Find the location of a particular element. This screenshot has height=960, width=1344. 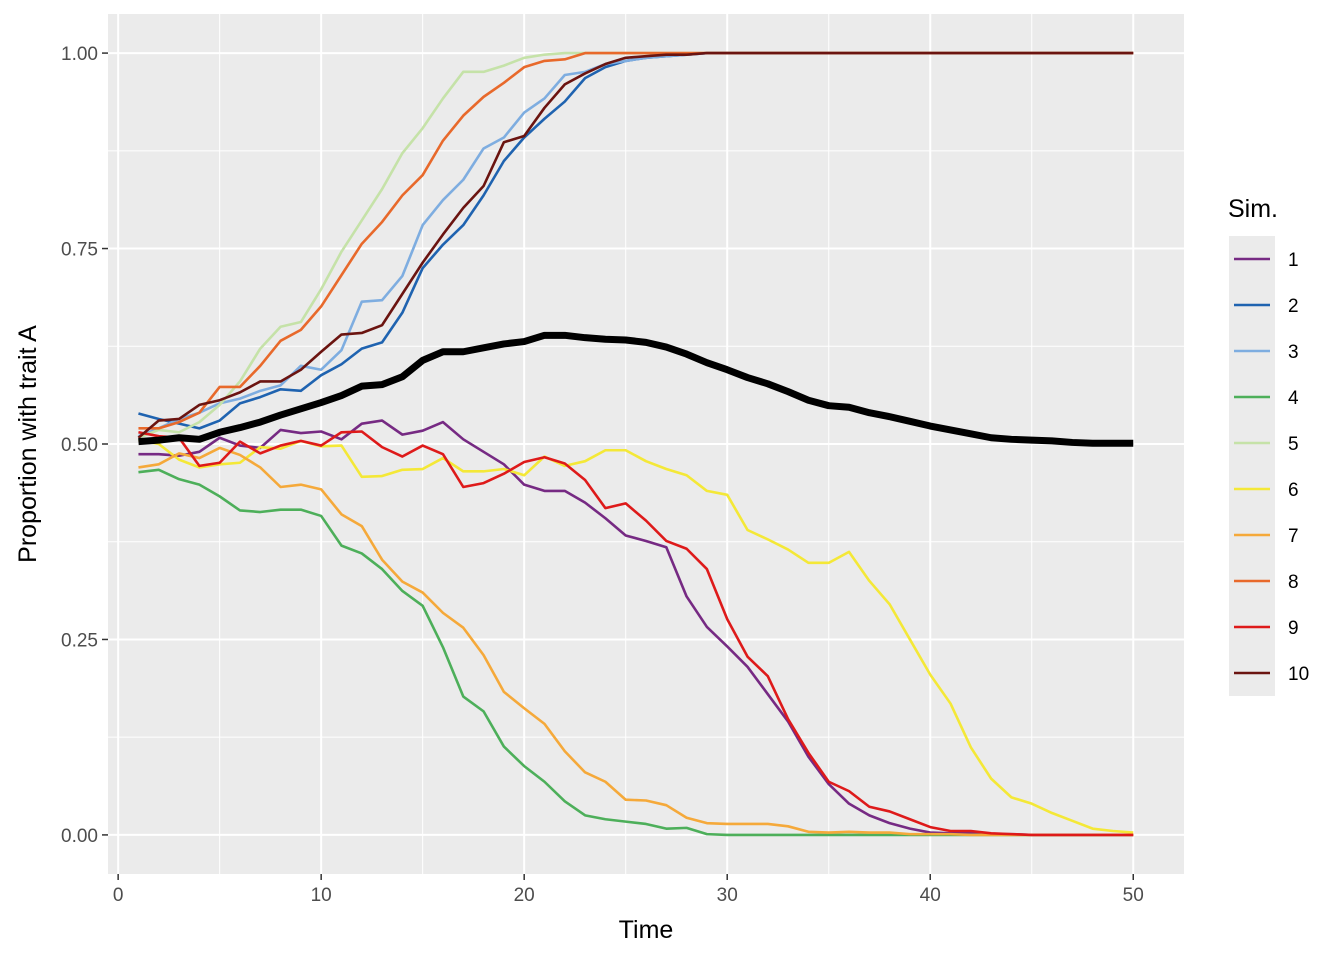

y-tick-label: 0.00 is located at coordinates (79, 836).